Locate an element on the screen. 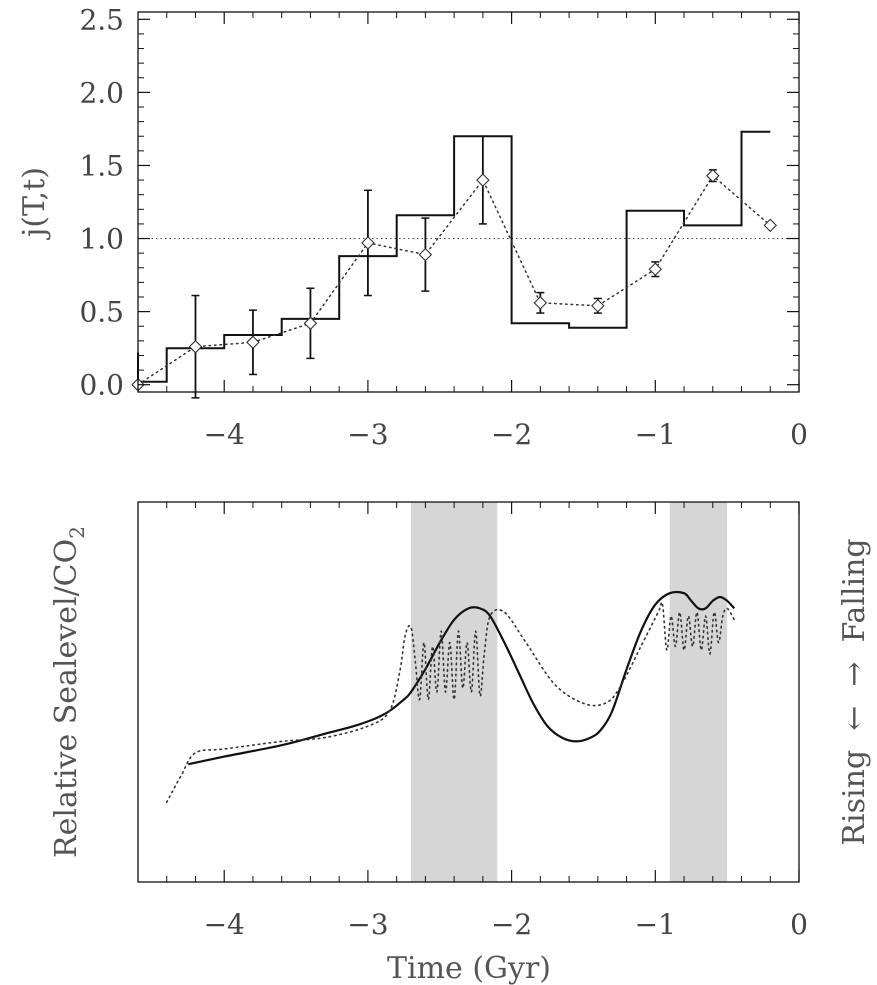 This screenshot has height=985, width=877. top-ytick-label: 1.0 is located at coordinates (101, 239).